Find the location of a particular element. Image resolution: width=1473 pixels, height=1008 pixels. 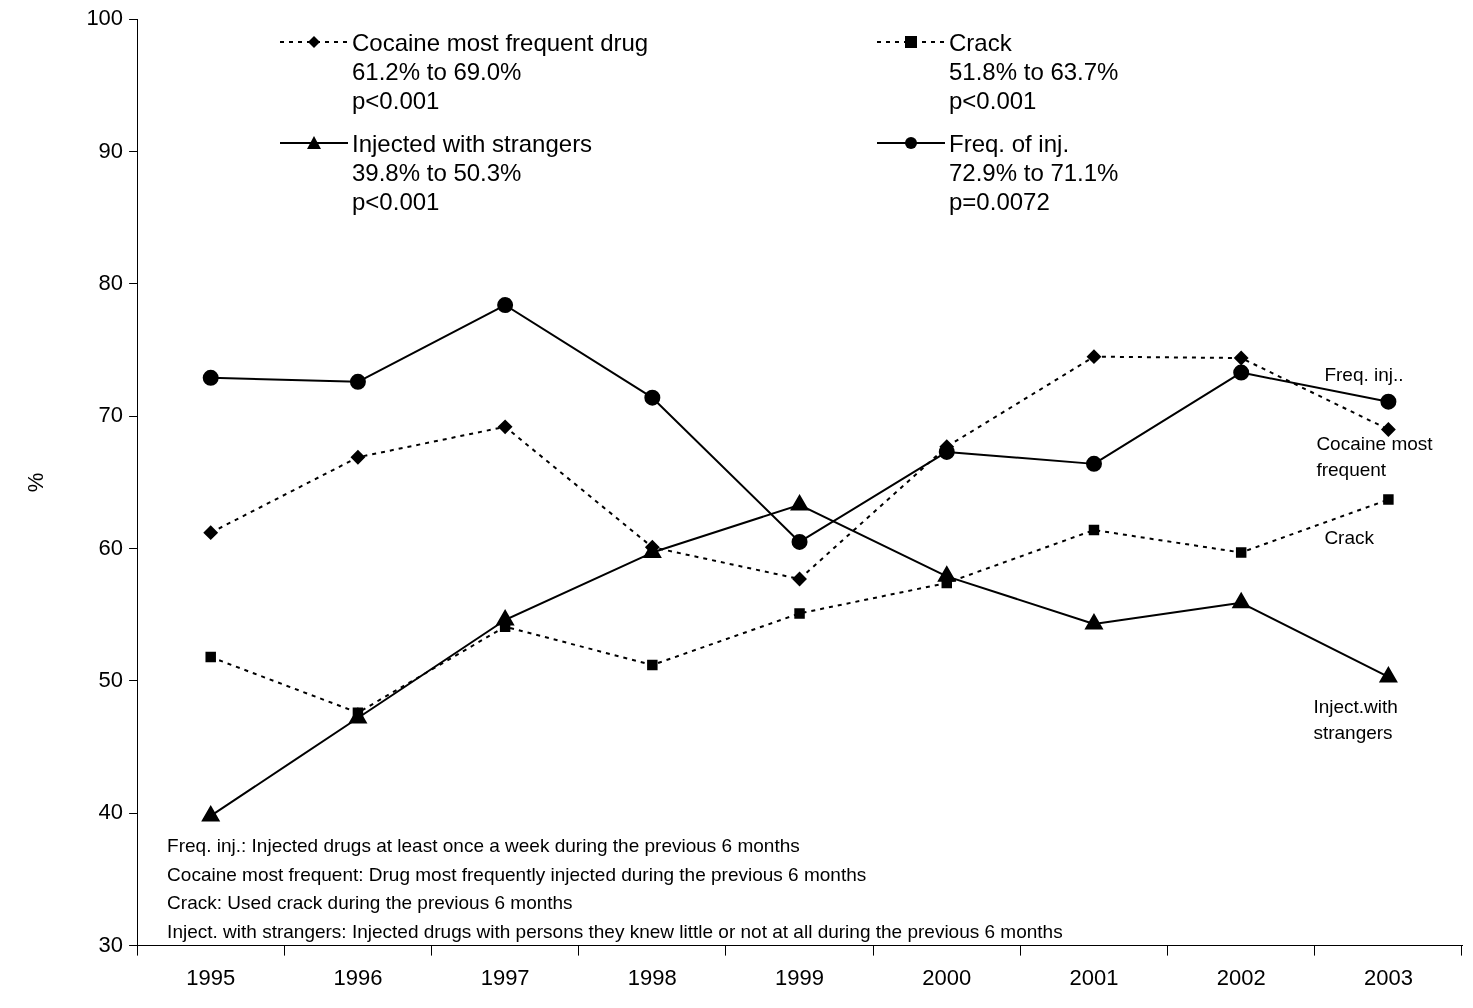

x-tick-label: 2002 is located at coordinates (1241, 977).